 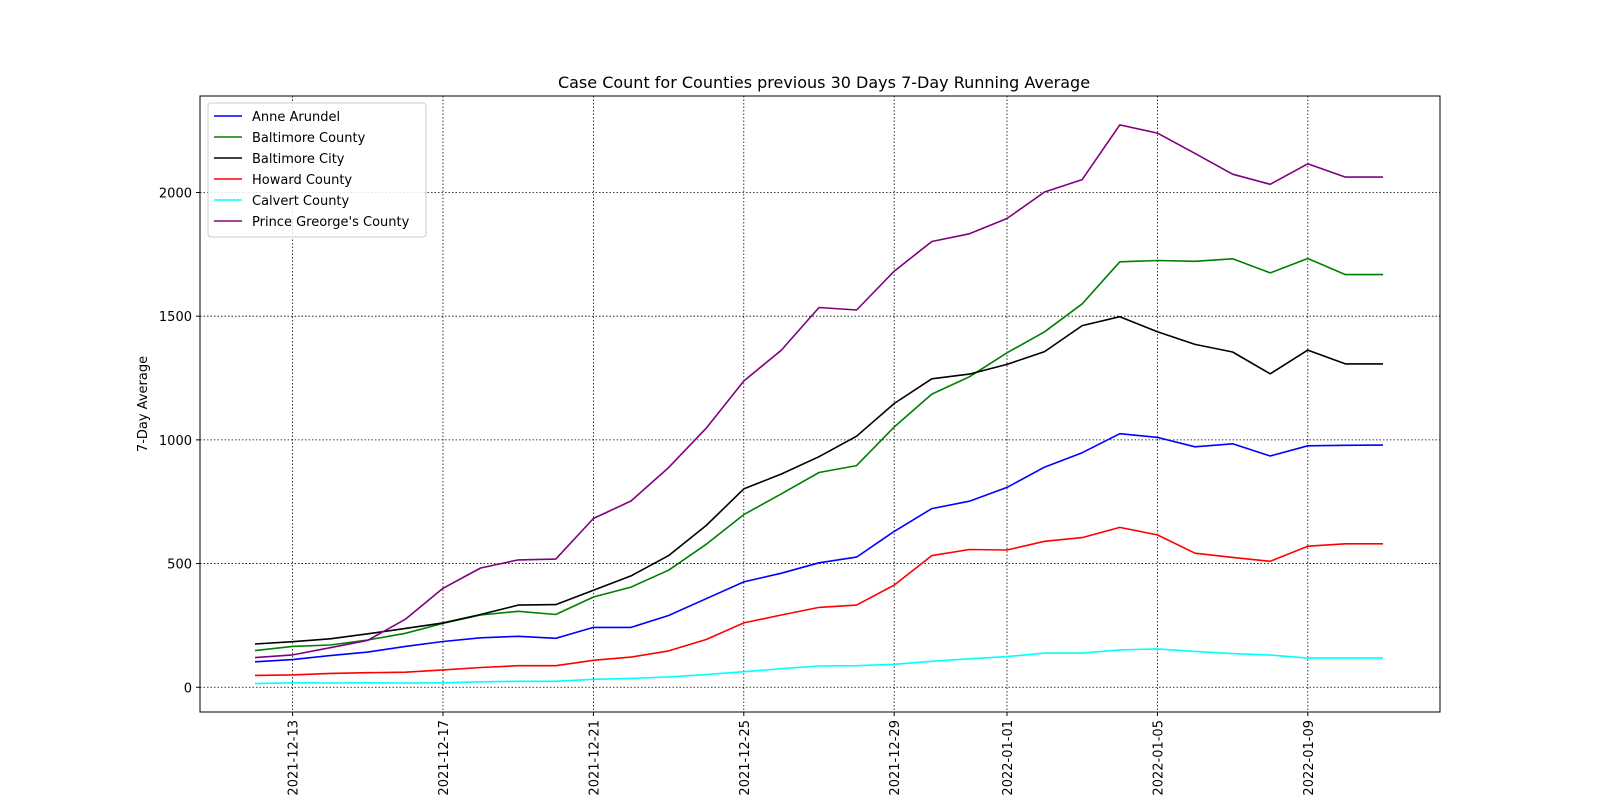 What do you see at coordinates (309, 138) in the screenshot?
I see `legend-label: Baltimore County` at bounding box center [309, 138].